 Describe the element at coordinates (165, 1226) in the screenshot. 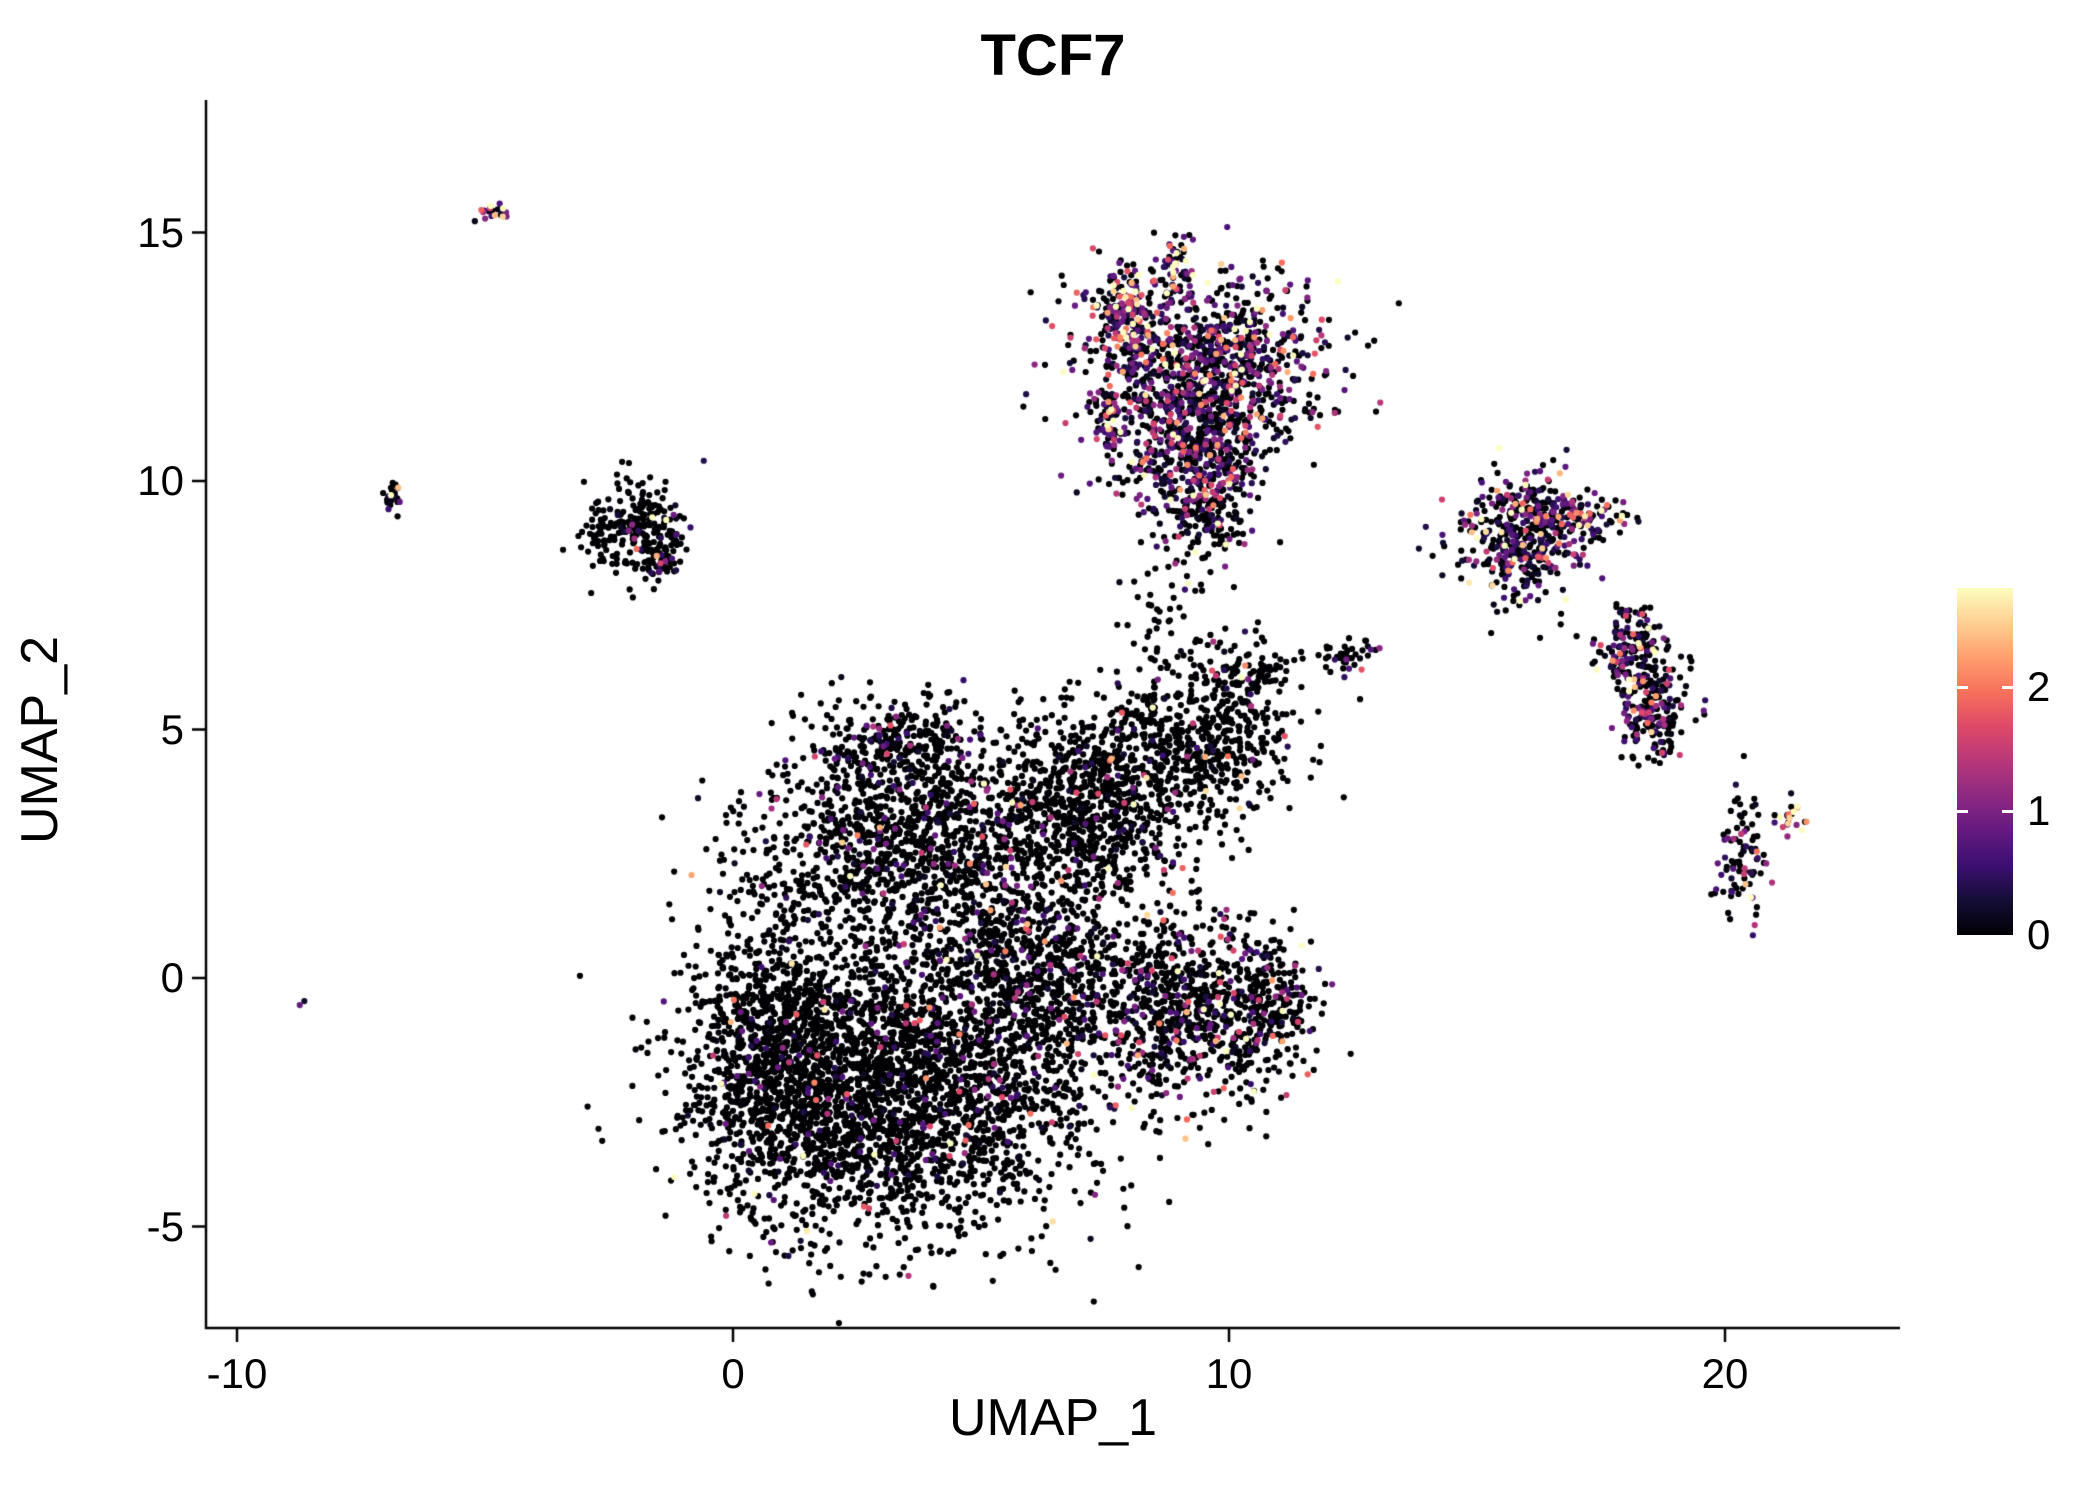

I see `y-tick-label: -5` at that location.